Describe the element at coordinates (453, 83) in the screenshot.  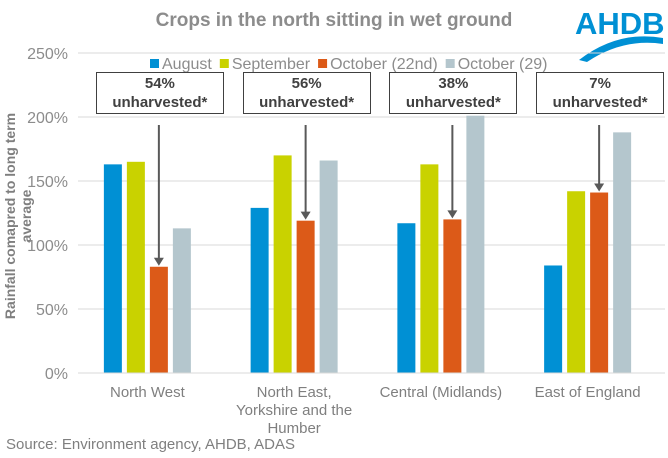
I see `annotation-percent: 38%` at that location.